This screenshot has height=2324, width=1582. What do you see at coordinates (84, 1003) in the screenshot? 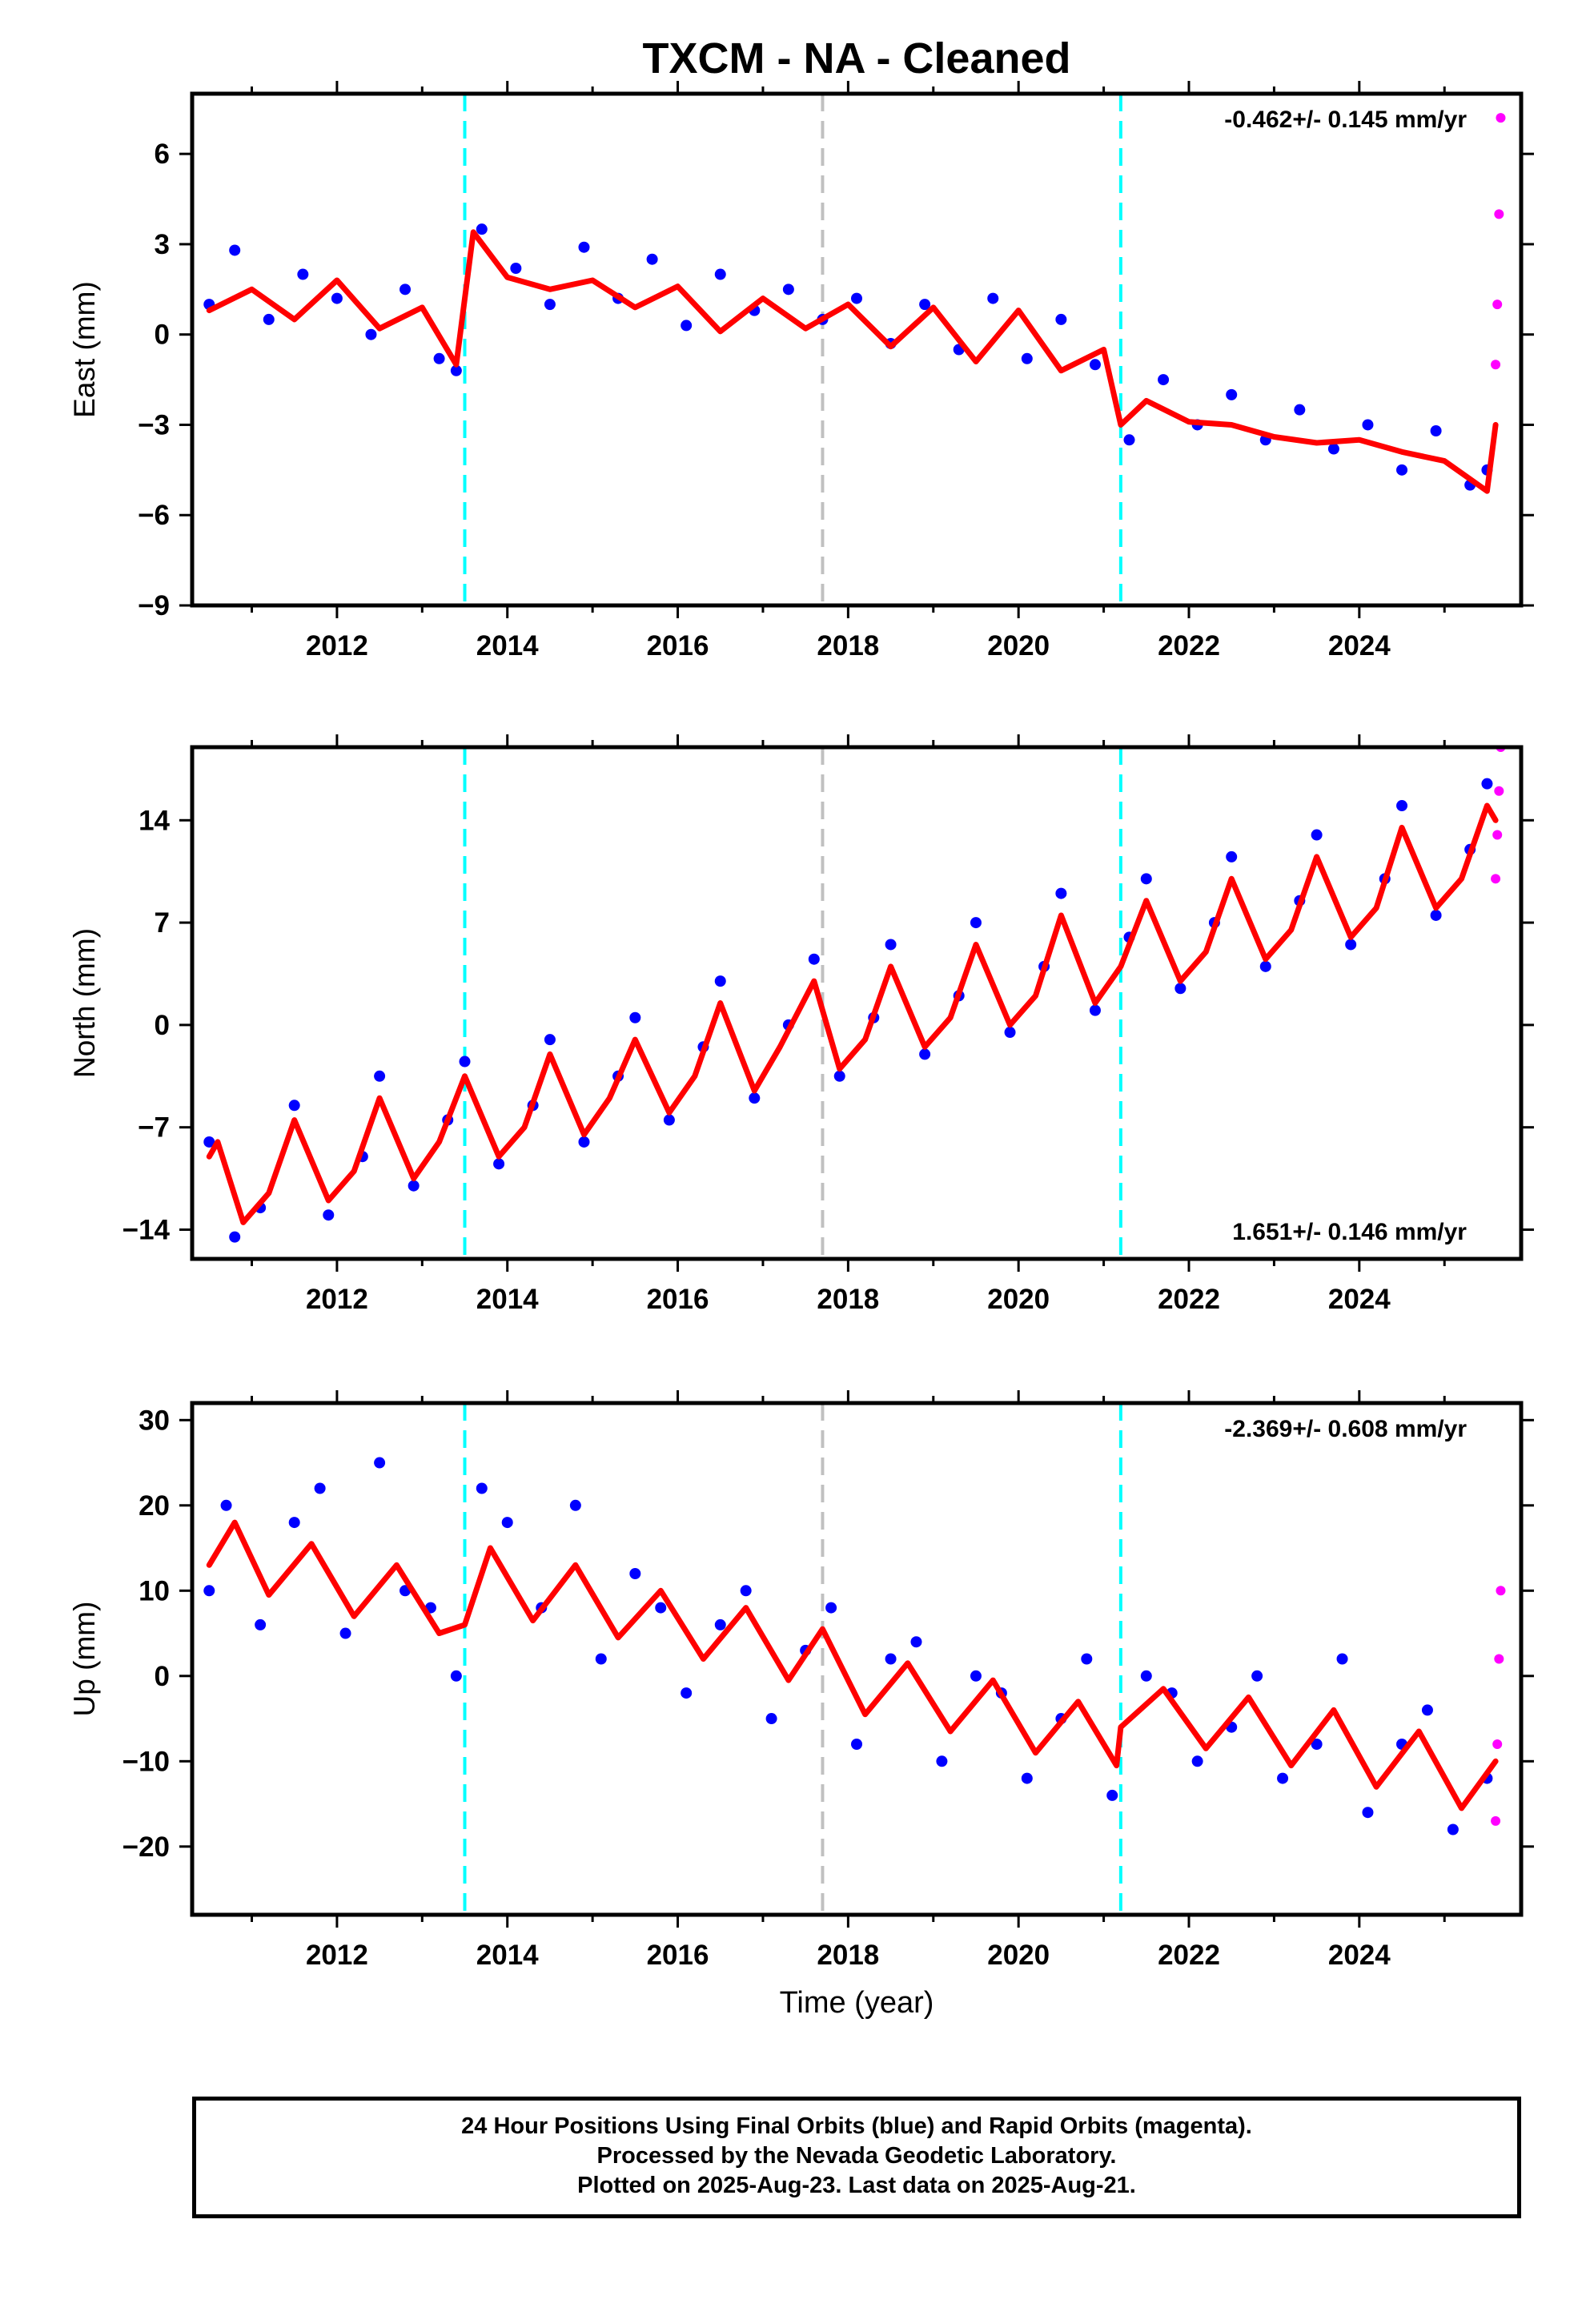
I see `north-ylabel: North (mm)` at bounding box center [84, 1003].